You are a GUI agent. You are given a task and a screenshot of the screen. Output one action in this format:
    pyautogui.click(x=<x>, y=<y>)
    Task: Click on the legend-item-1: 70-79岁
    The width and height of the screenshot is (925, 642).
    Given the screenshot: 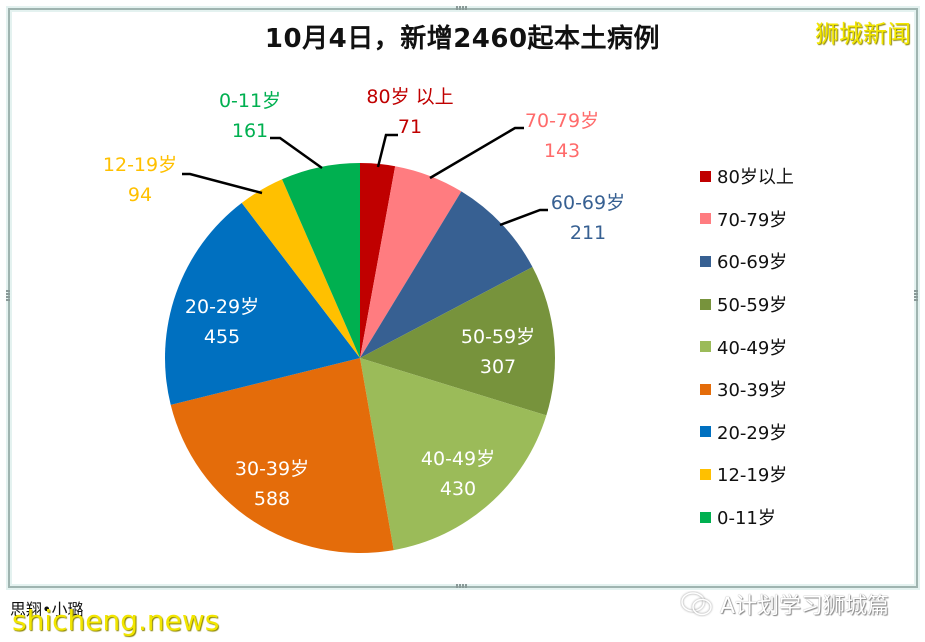 What is the action you would take?
    pyautogui.click(x=747, y=219)
    